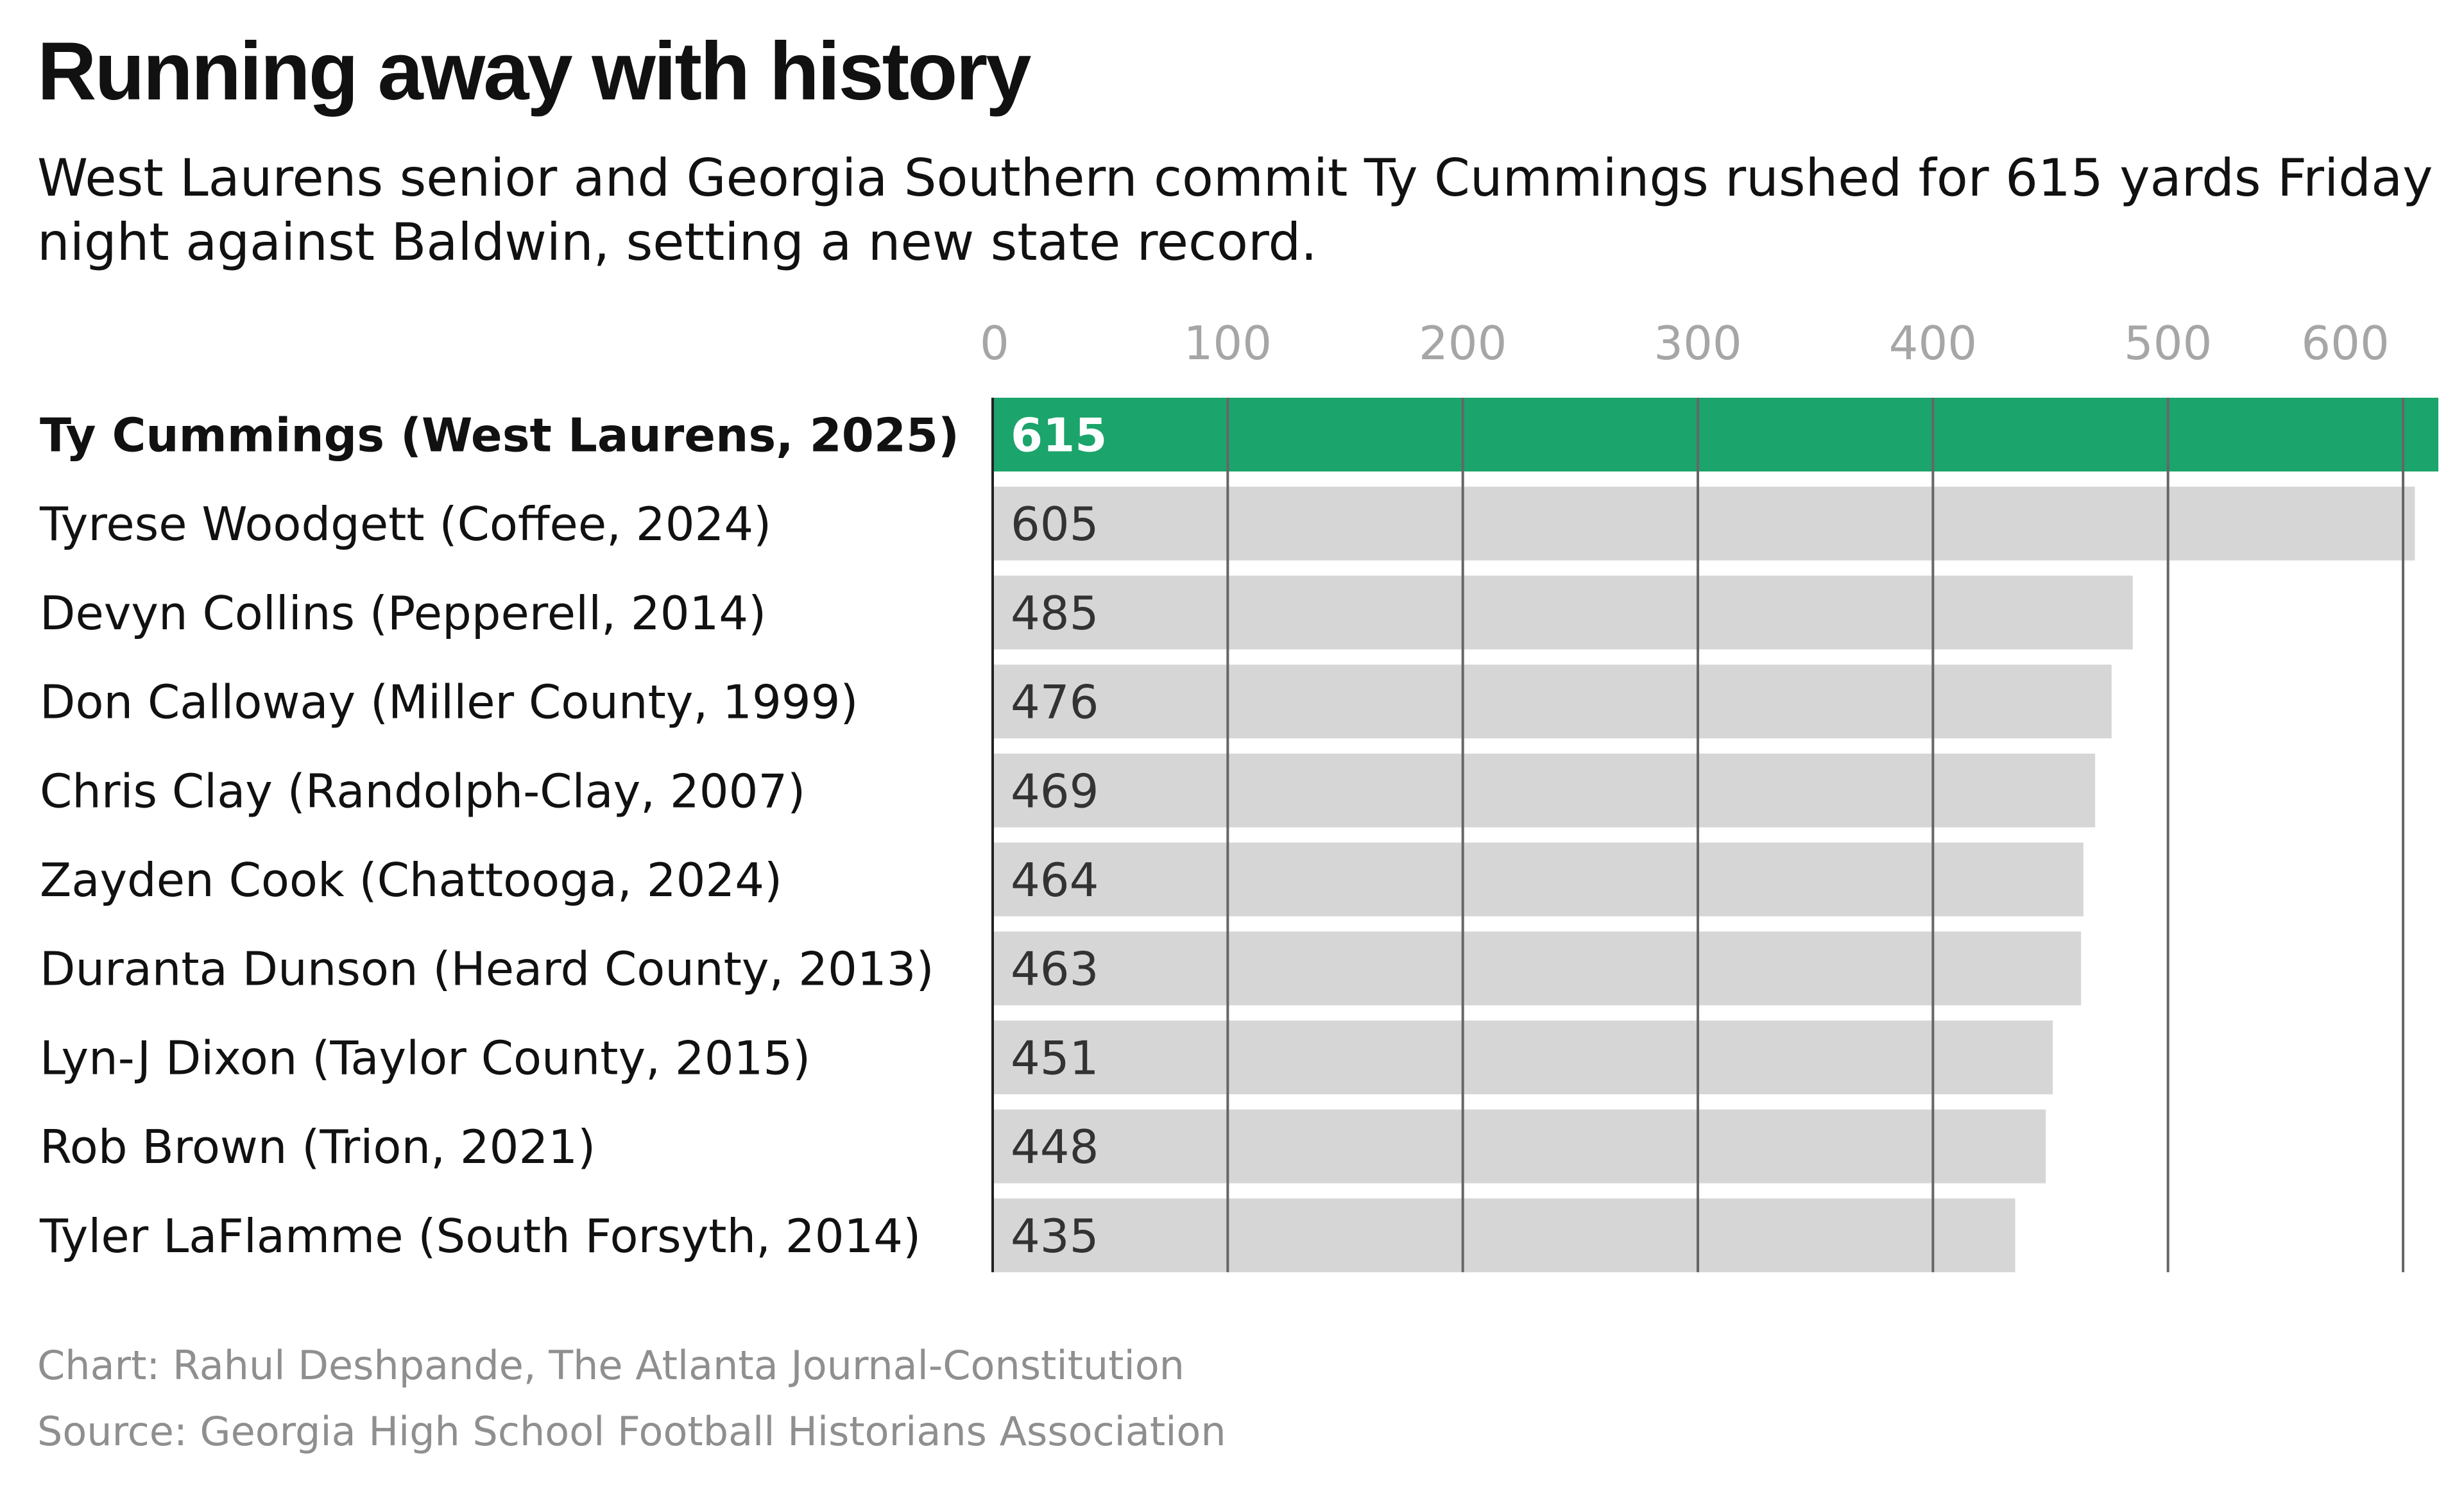  Describe the element at coordinates (500, 435) in the screenshot. I see `category-label: Ty Cummings (West Laurens, 2025)` at that location.